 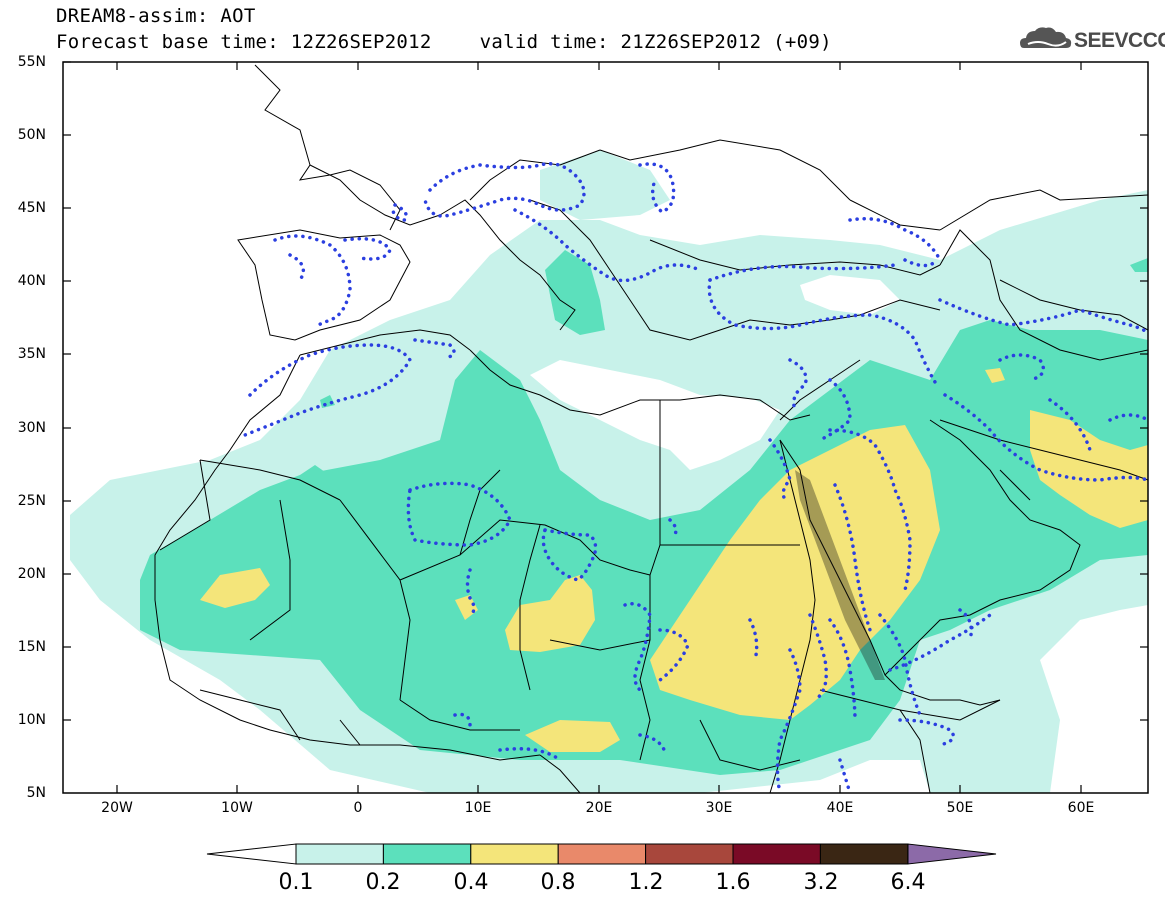 What do you see at coordinates (237, 808) in the screenshot?
I see `lon-label: 10W` at bounding box center [237, 808].